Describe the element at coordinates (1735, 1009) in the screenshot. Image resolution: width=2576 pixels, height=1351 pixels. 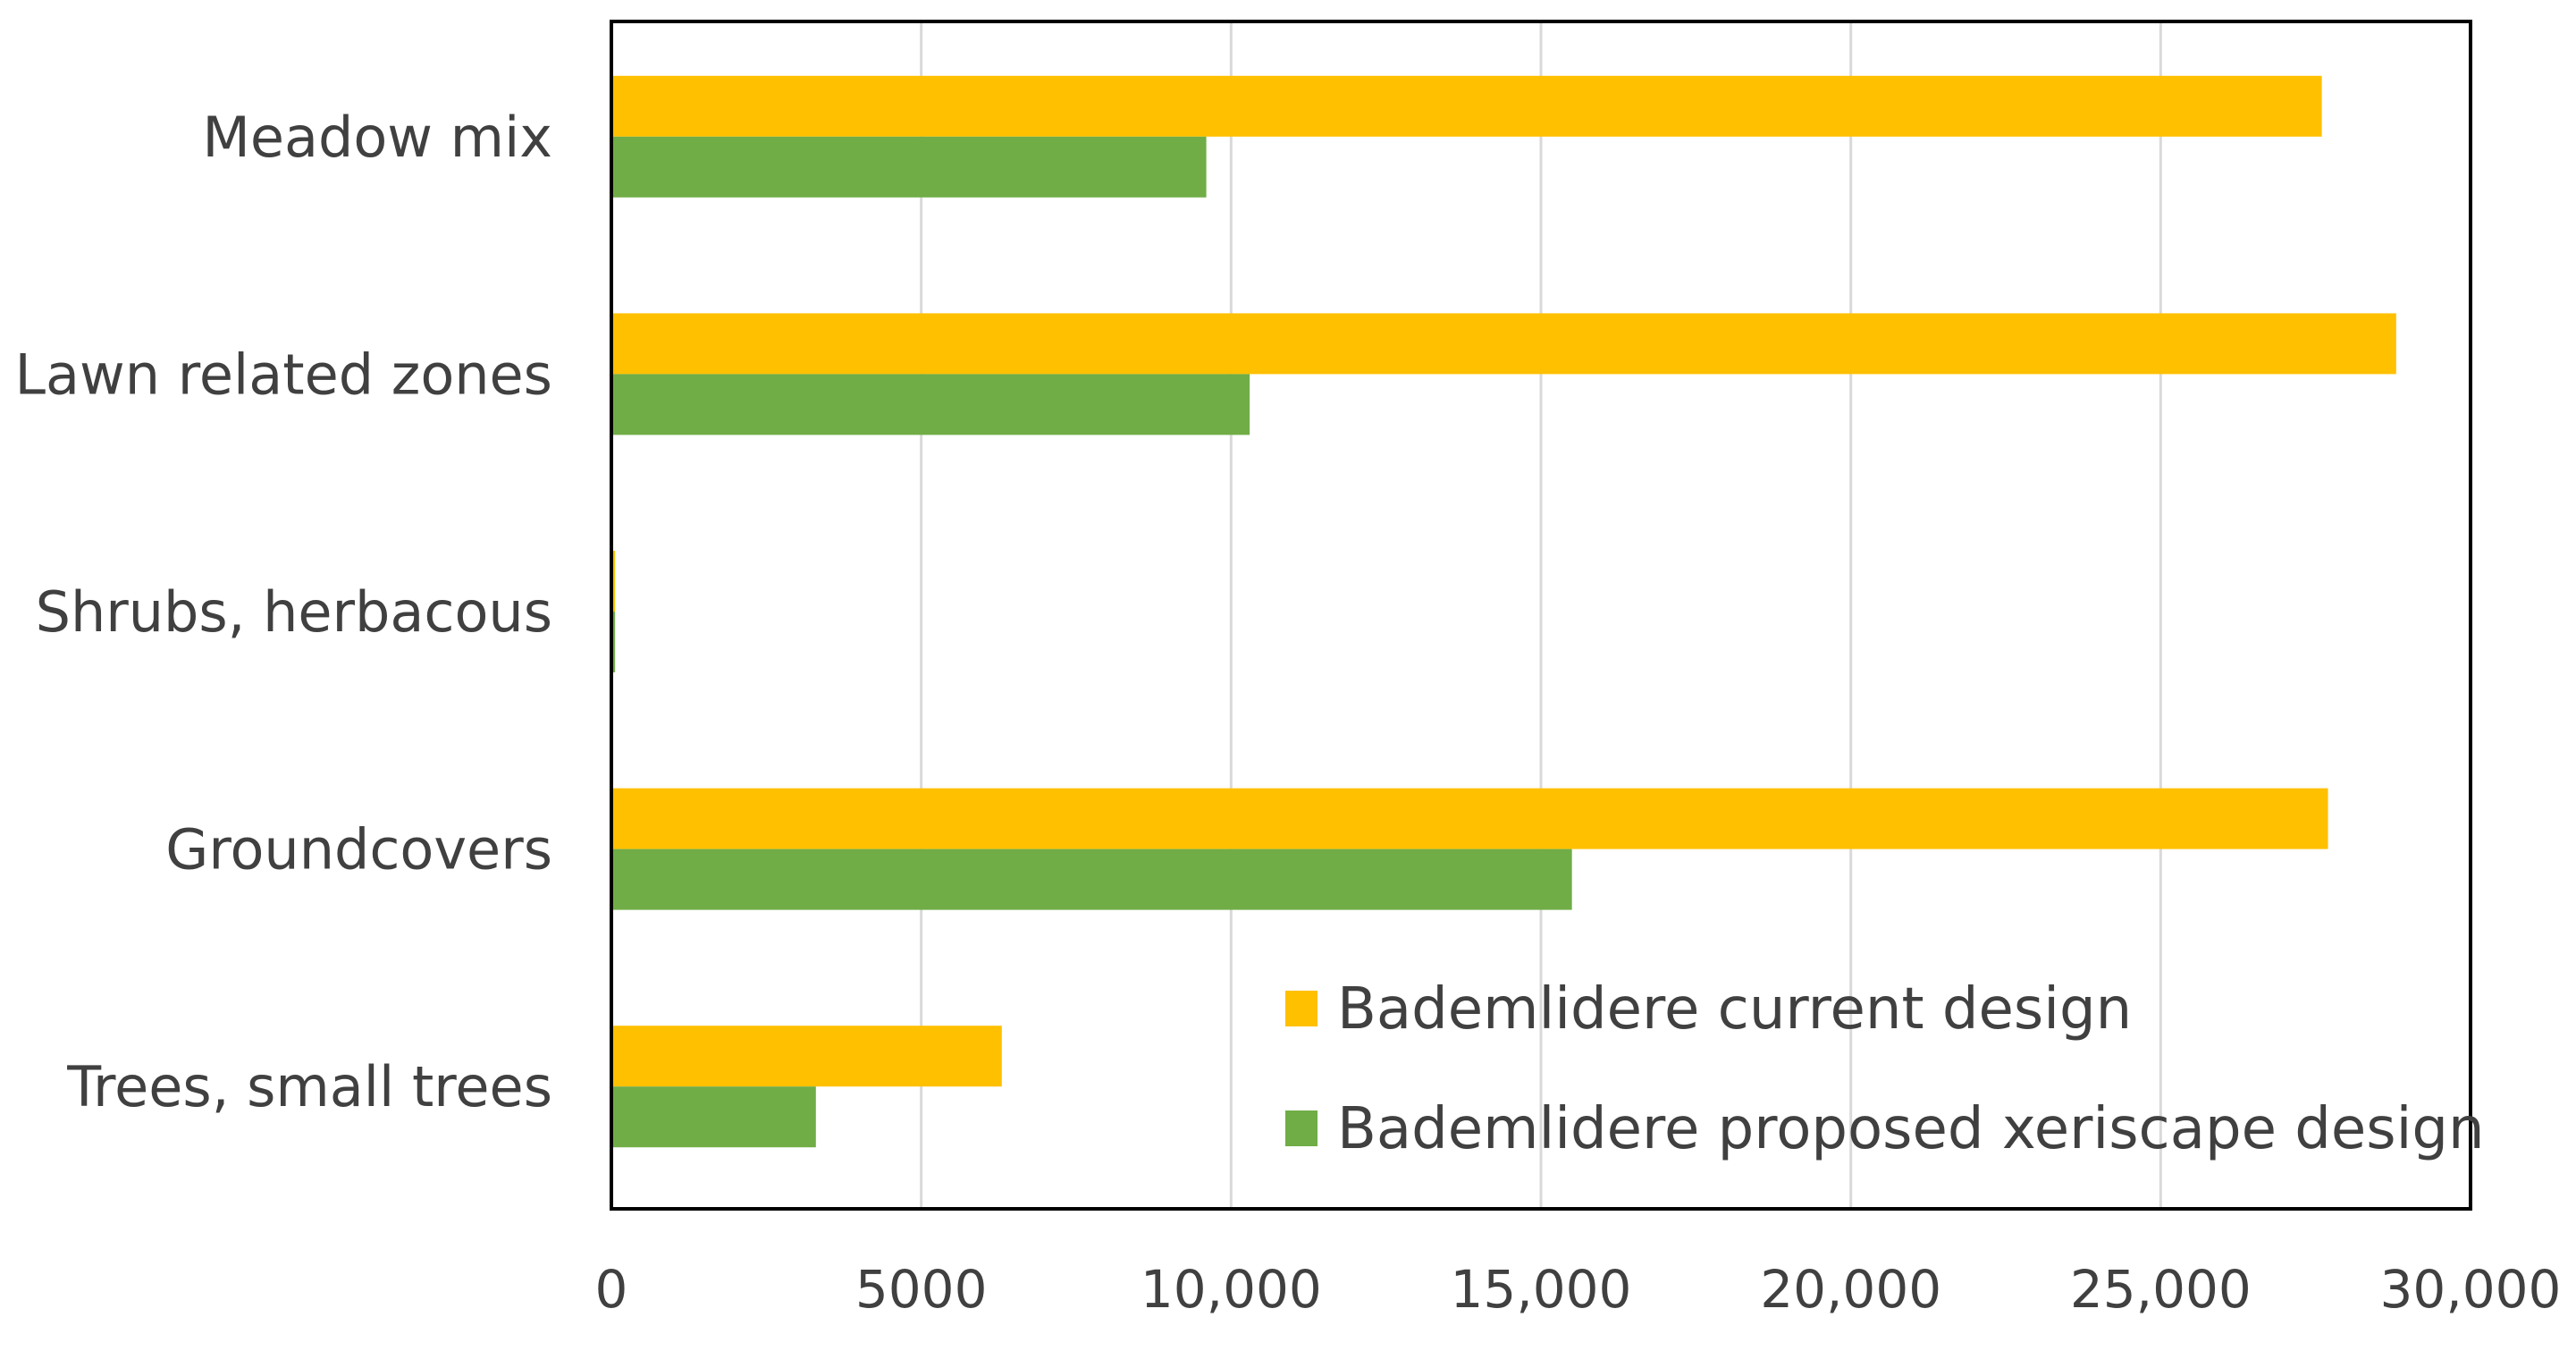
I see `legend-label: Bademlidere current design` at that location.